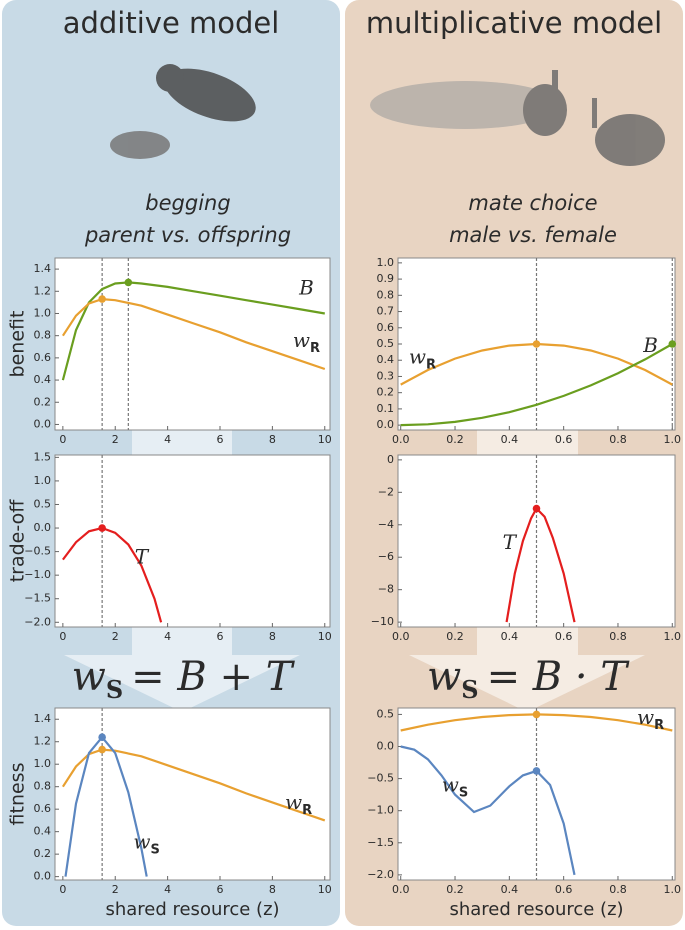 This screenshot has width=685, height=930. What do you see at coordinates (325, 439) in the screenshot?
I see `x-tick-label: 10` at bounding box center [325, 439].